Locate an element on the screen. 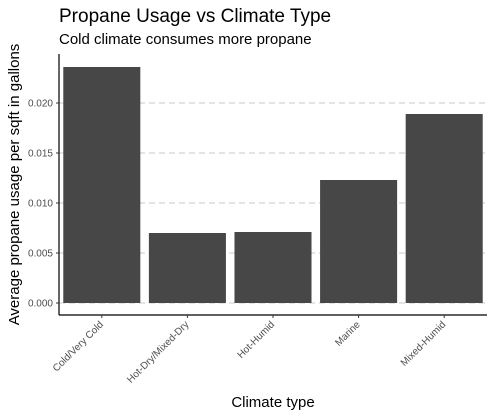 The image size is (495, 417). x-tick-label: Mixed-Humid is located at coordinates (423, 343).